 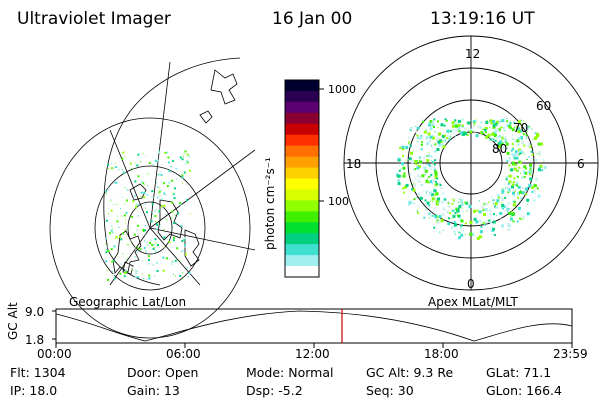 What do you see at coordinates (473, 302) in the screenshot?
I see `polar-panel-label: Apex MLat/MLT` at bounding box center [473, 302].